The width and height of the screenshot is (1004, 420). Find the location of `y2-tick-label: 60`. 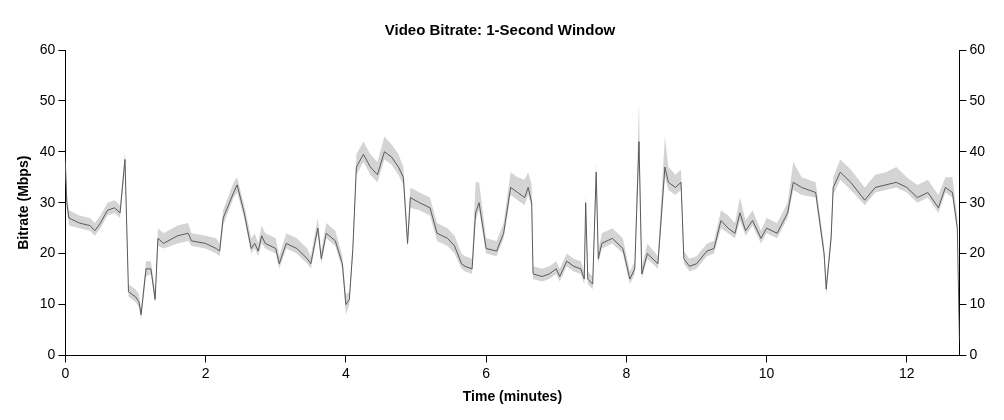

y2-tick-label: 60 is located at coordinates (977, 48).